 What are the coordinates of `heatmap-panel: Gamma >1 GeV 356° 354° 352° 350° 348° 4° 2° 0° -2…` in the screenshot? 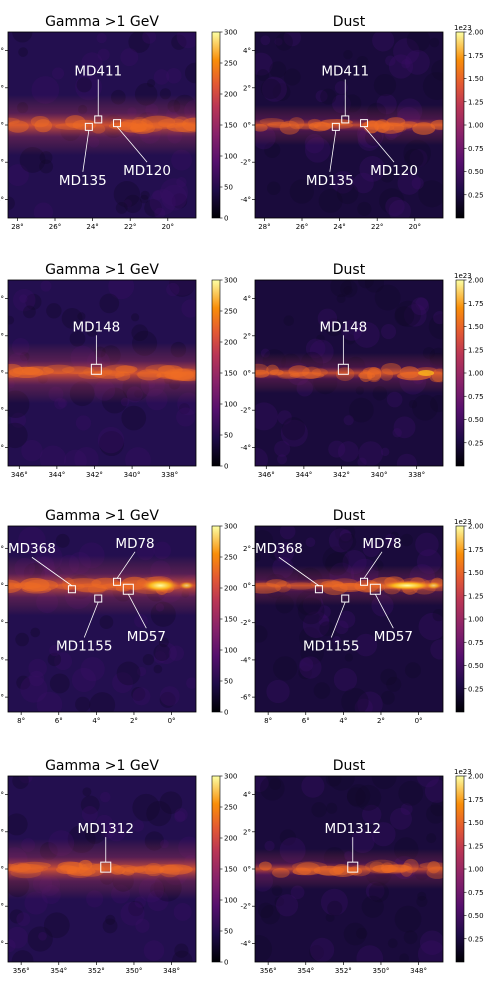 It's located at (118, 866).